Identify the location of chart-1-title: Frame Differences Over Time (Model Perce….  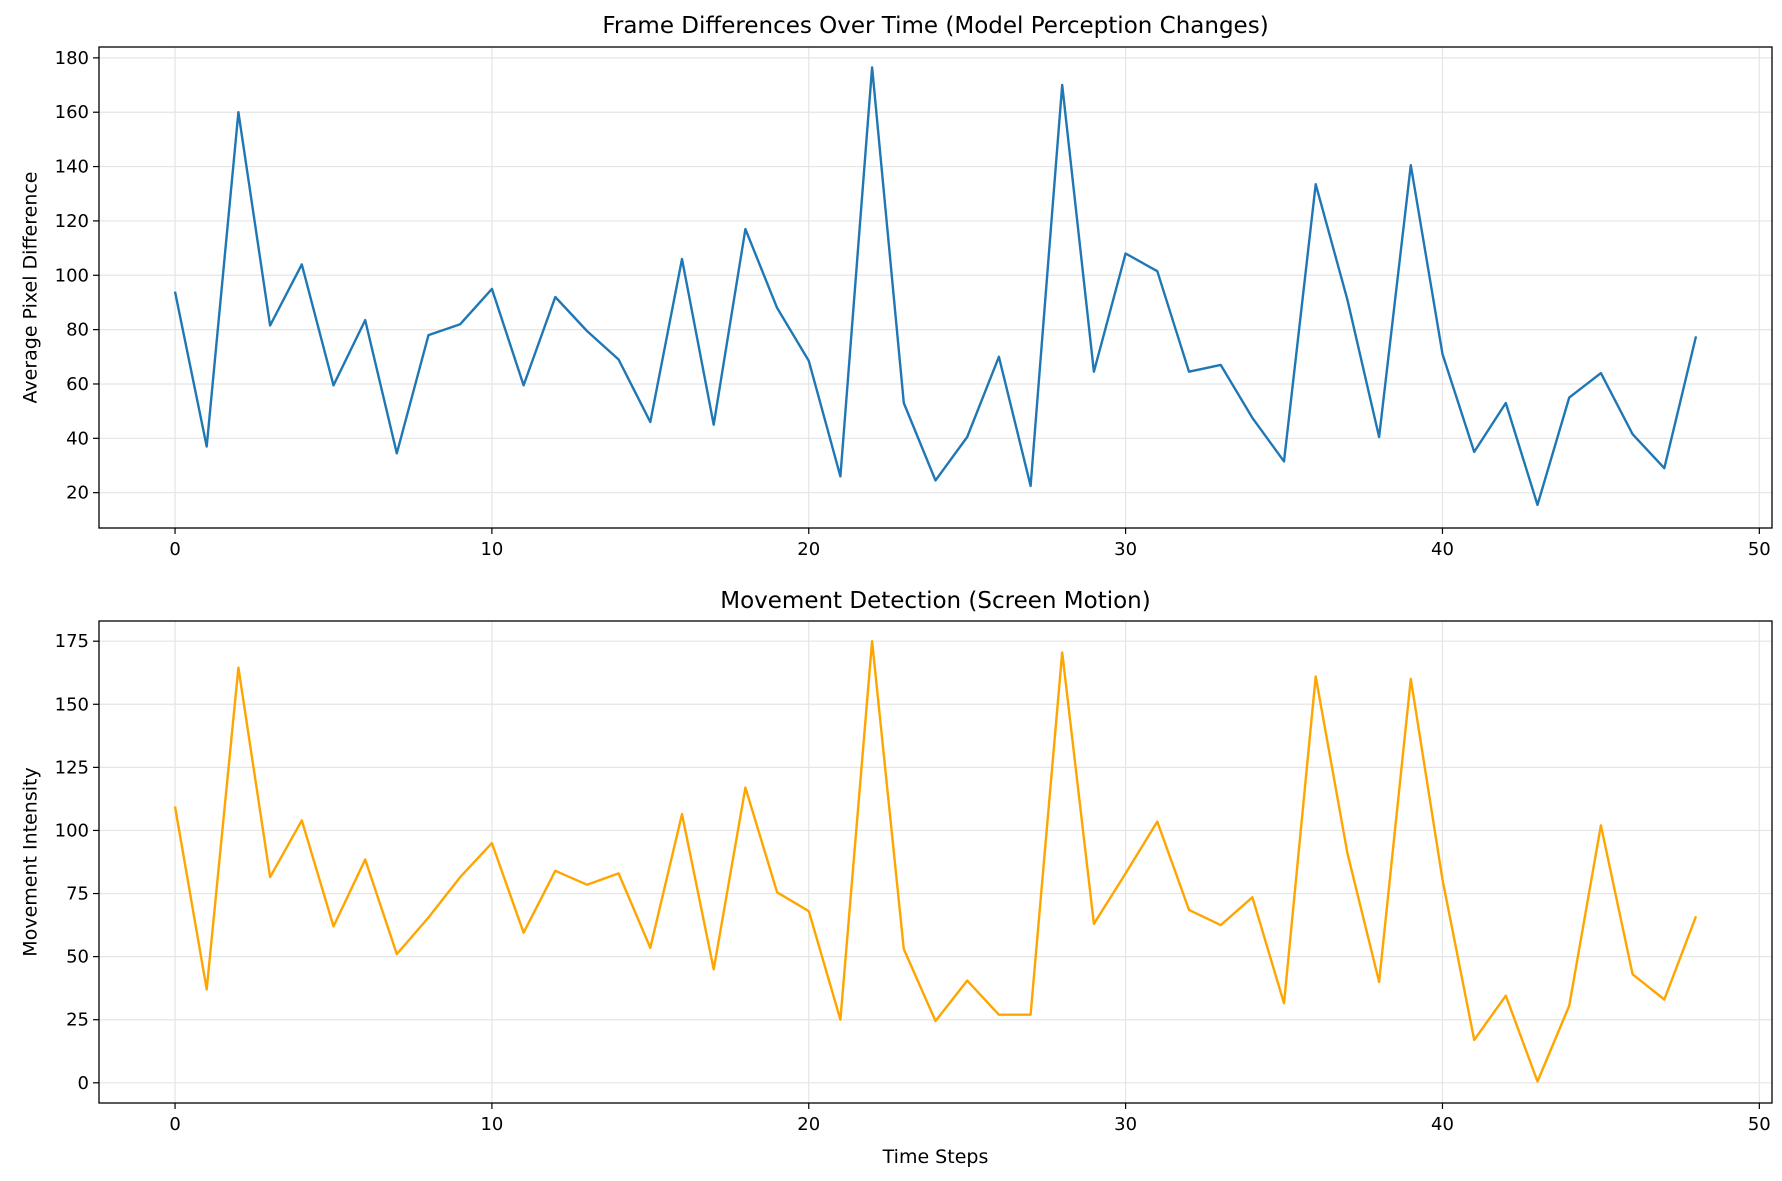
(935, 26).